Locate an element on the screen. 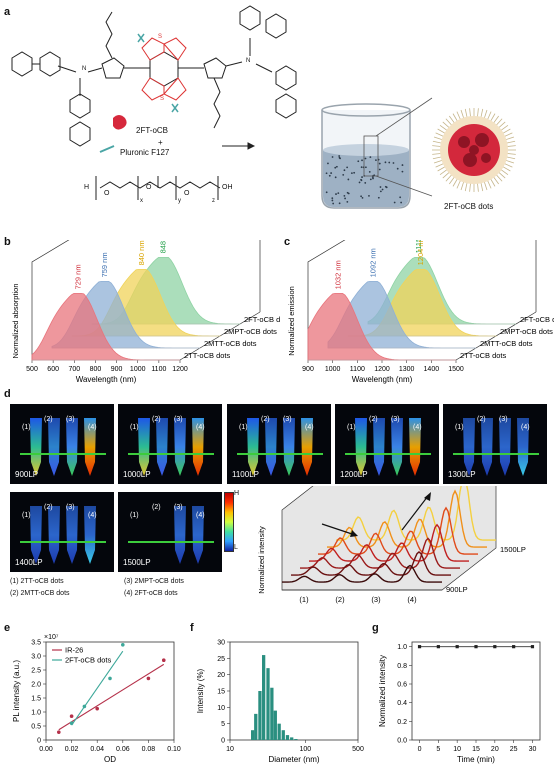 Image resolution: width=554 pixels, height=774 pixels. series-label: 2FT-oCB dots is located at coordinates (537, 319).